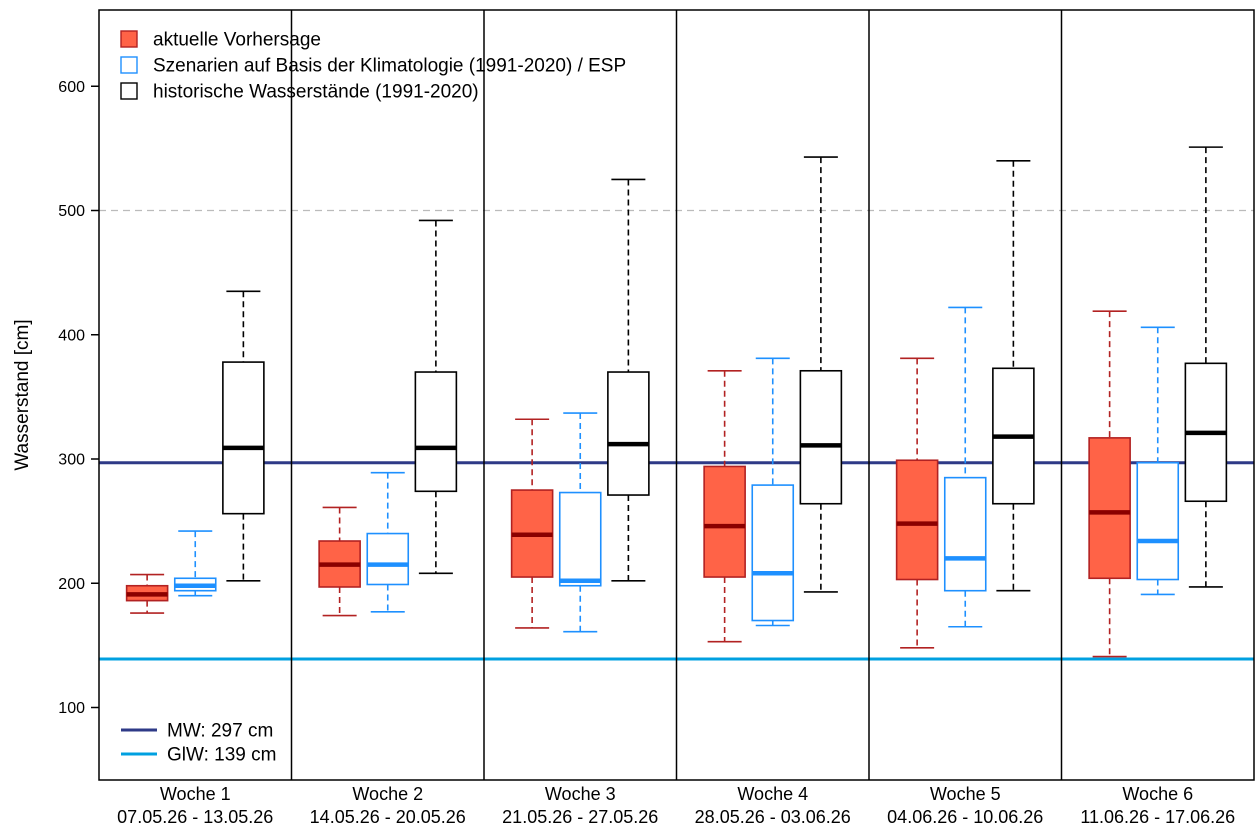  What do you see at coordinates (221, 755) in the screenshot?
I see `reference-legend-label: GlW: 139 cm` at bounding box center [221, 755].